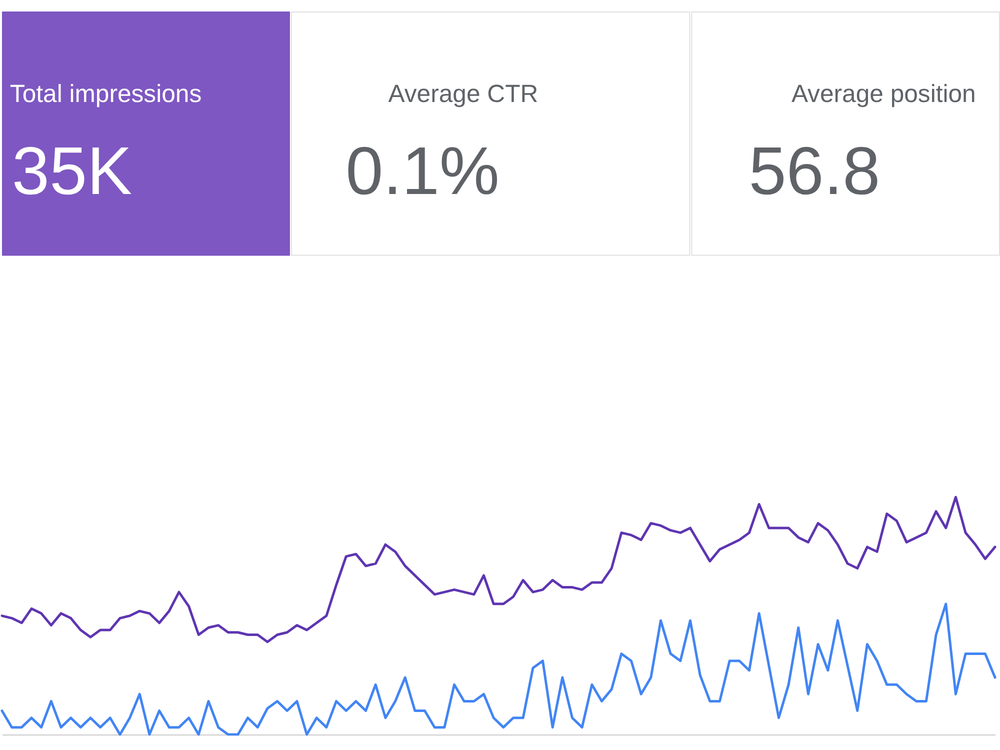 The height and width of the screenshot is (750, 1000). What do you see at coordinates (883, 94) in the screenshot?
I see `text: Average position` at bounding box center [883, 94].